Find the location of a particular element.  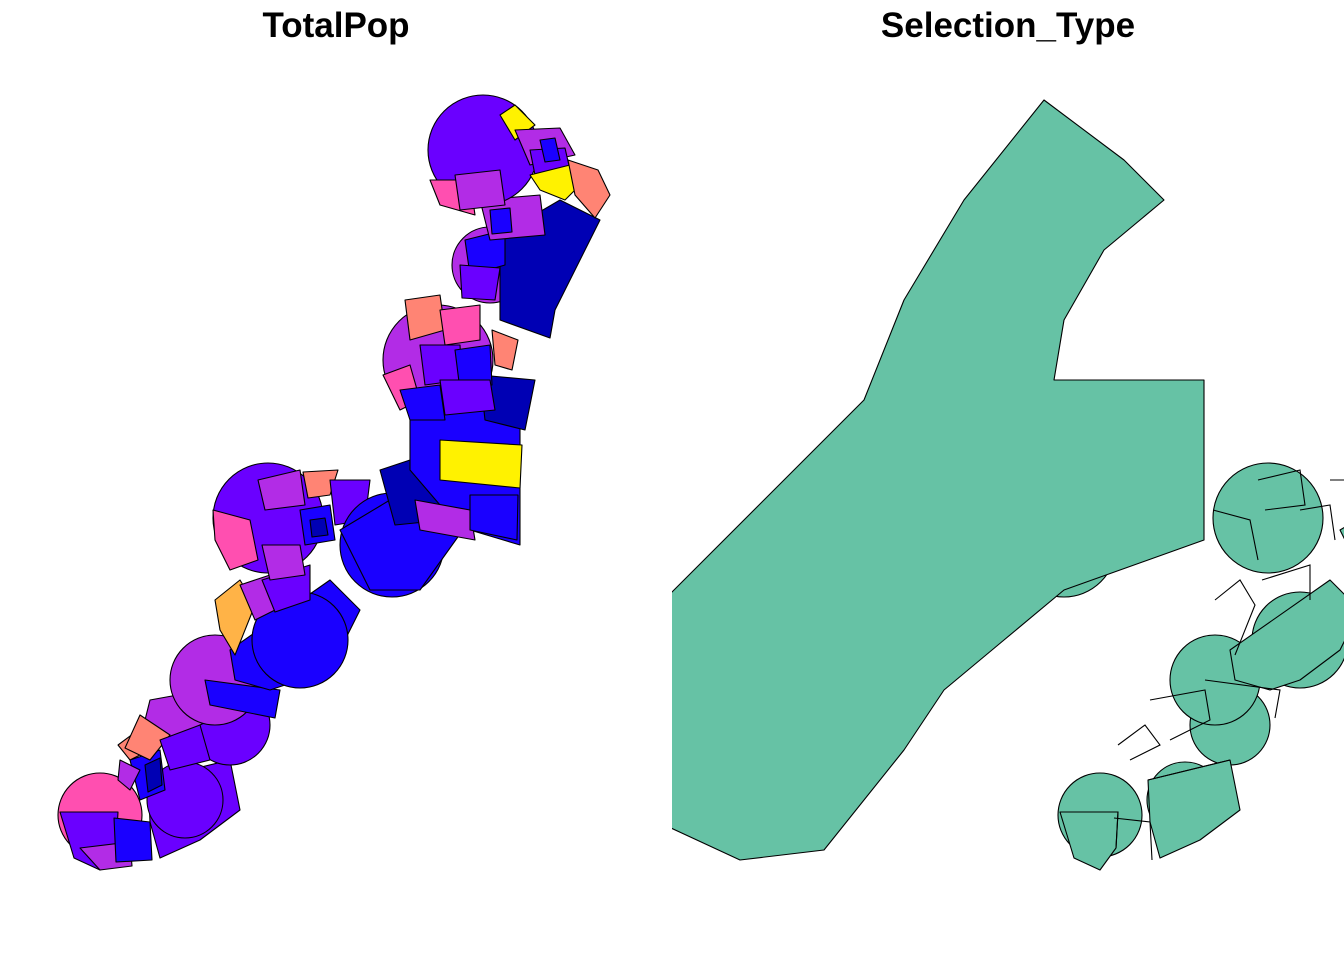

panel-title-totalpop: TotalPop is located at coordinates (336, 25).